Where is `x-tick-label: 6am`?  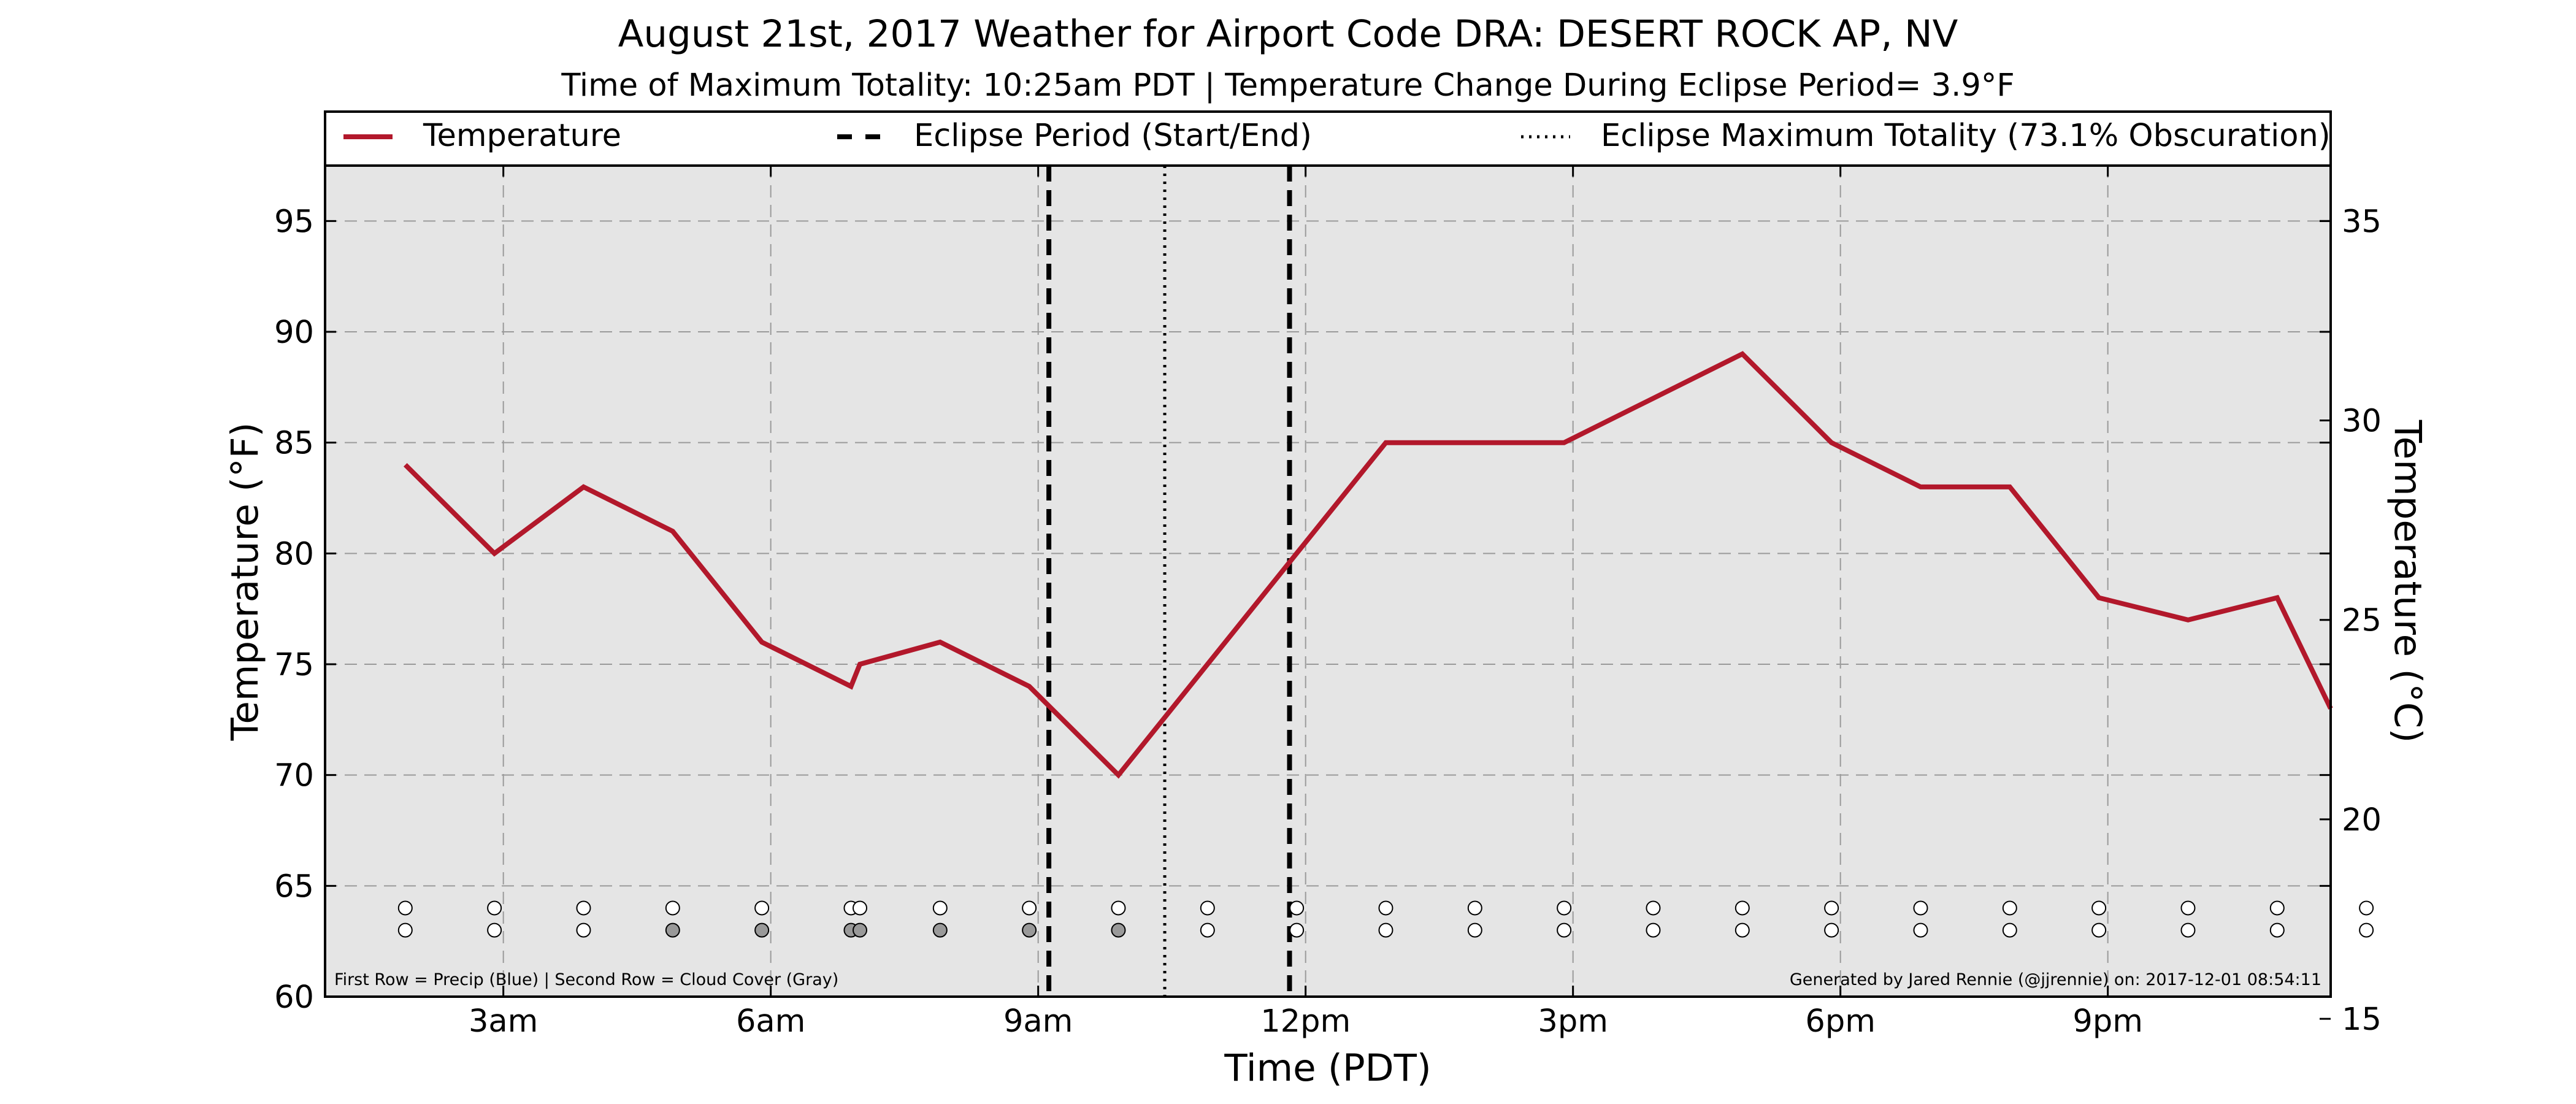 x-tick-label: 6am is located at coordinates (770, 1021).